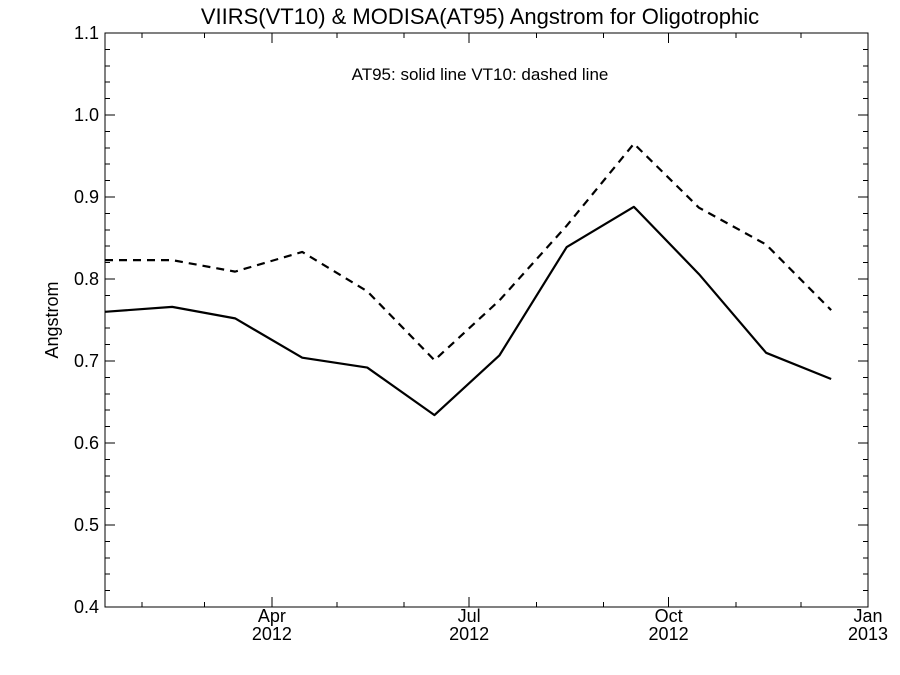 This screenshot has height=675, width=900. Describe the element at coordinates (86, 525) in the screenshot. I see `y-tick-label: 0.5` at that location.